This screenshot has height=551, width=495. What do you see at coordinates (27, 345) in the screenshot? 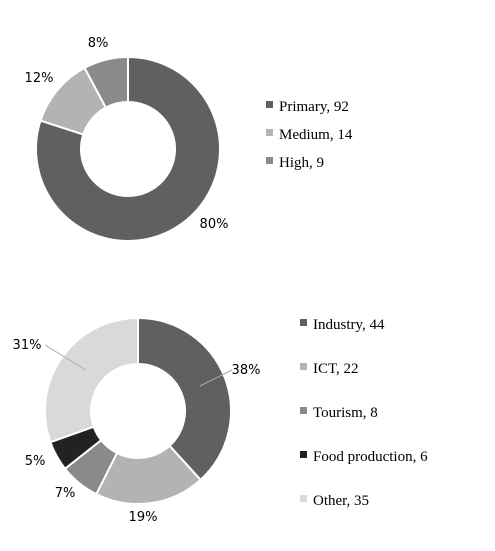
I see `data-label-other: 31%` at bounding box center [27, 345].